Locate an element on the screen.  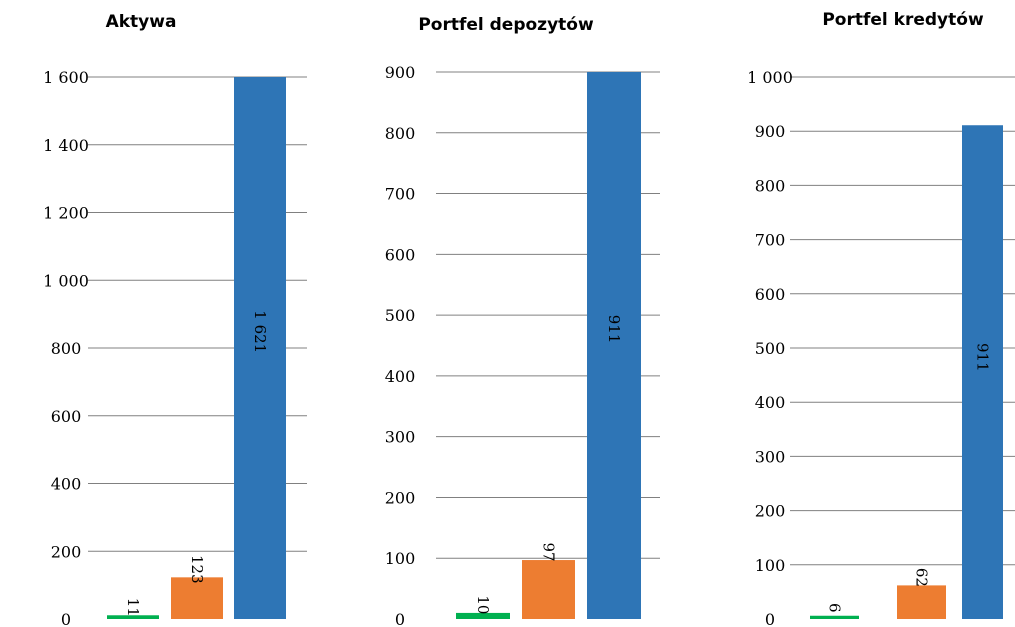
data-label: 123 is located at coordinates (197, 569).